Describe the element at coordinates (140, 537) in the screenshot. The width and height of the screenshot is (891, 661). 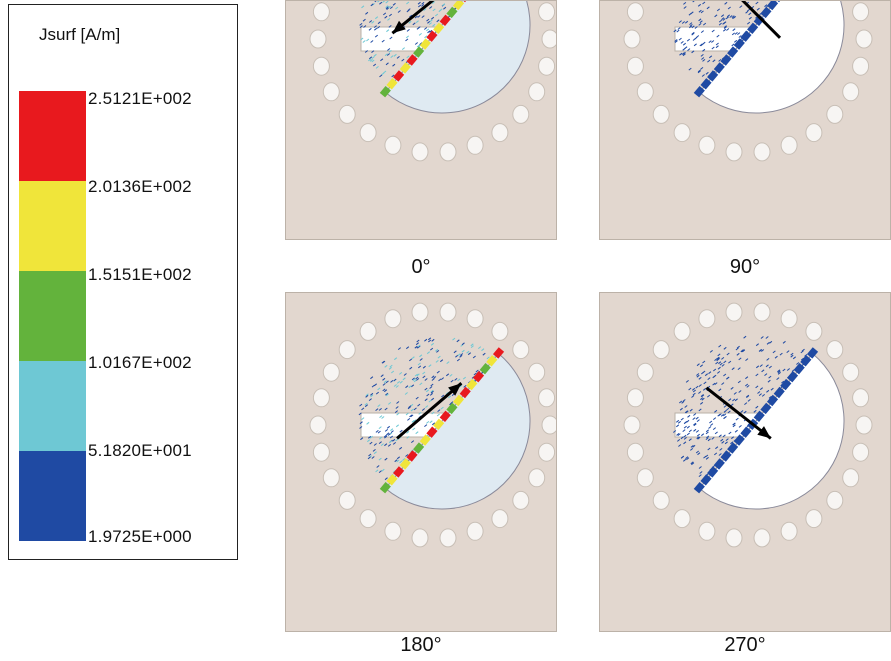
I see `legend-tick-6: 1.9725E+000` at that location.